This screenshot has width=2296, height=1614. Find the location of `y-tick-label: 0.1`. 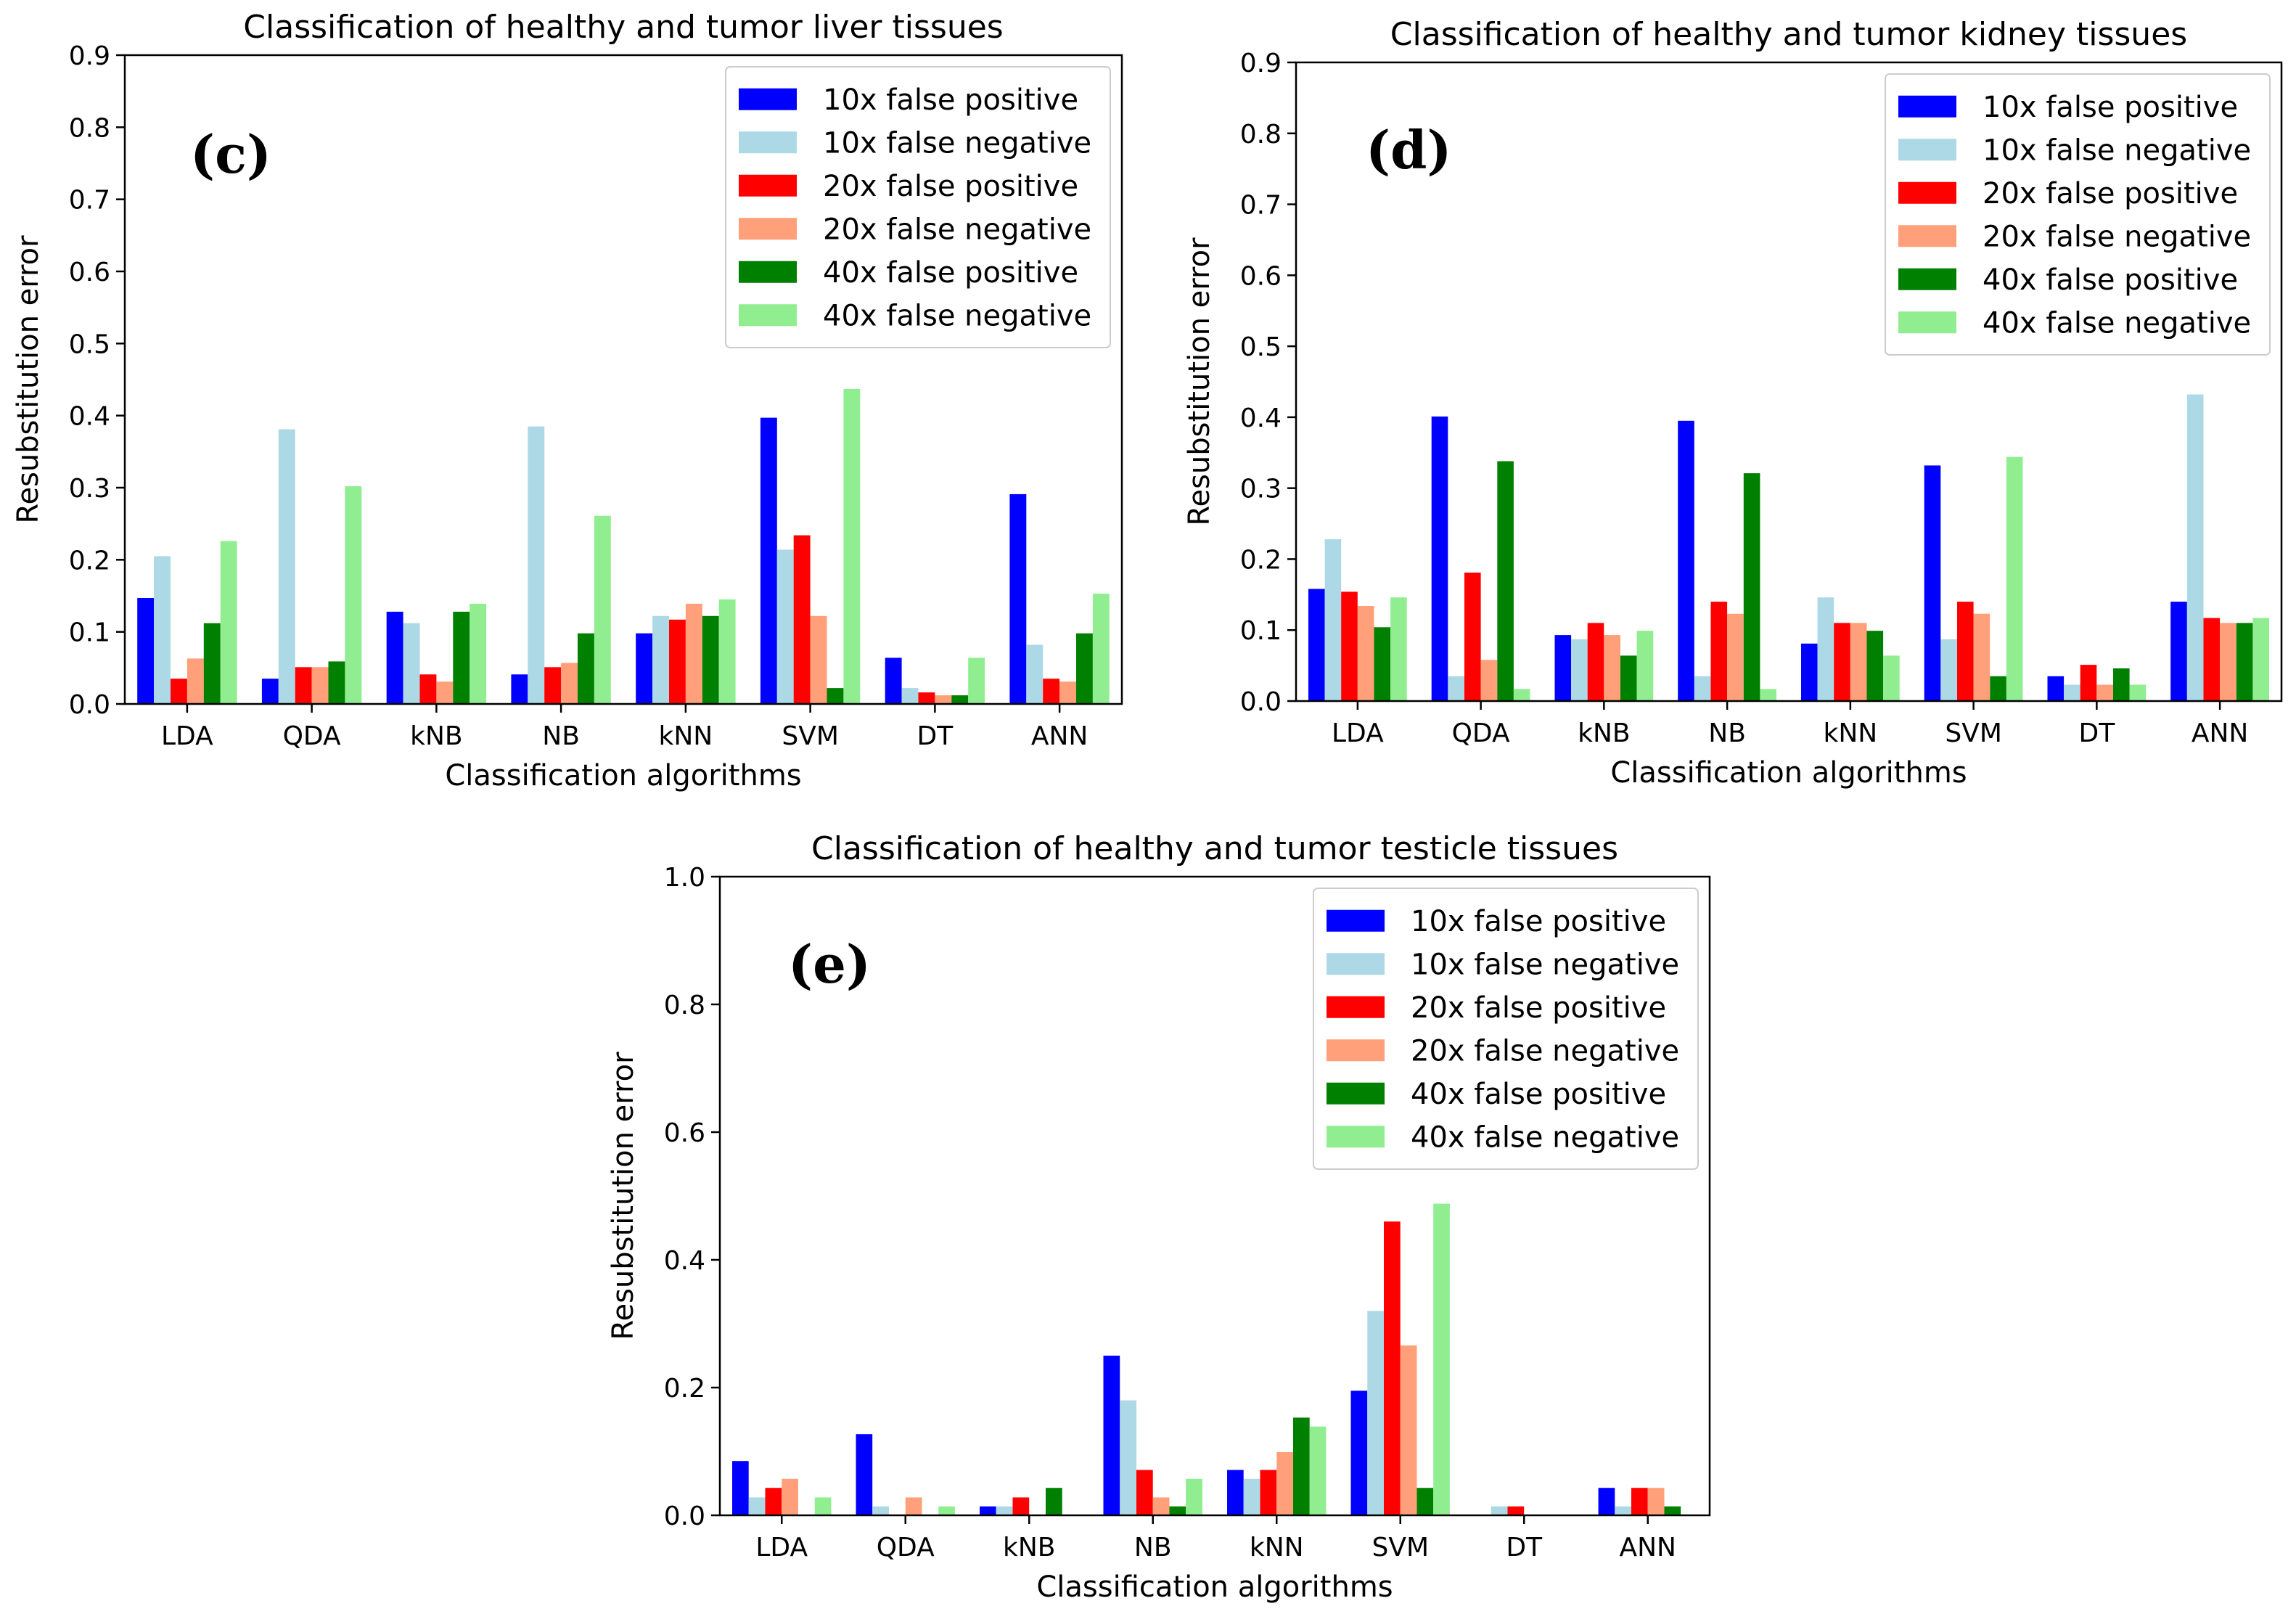

y-tick-label: 0.1 is located at coordinates (89, 633).